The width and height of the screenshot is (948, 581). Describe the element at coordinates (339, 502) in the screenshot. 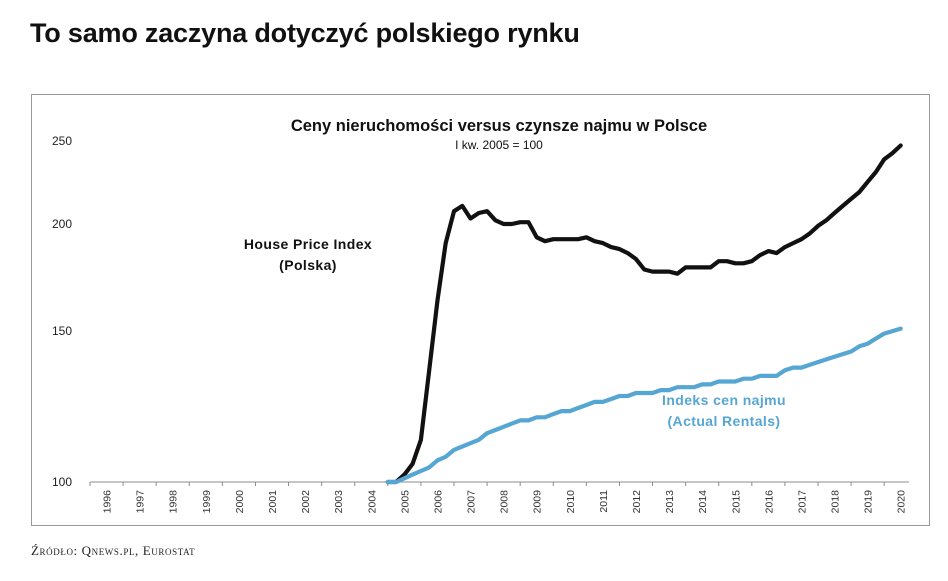

I see `x-tick-label: 2003` at that location.